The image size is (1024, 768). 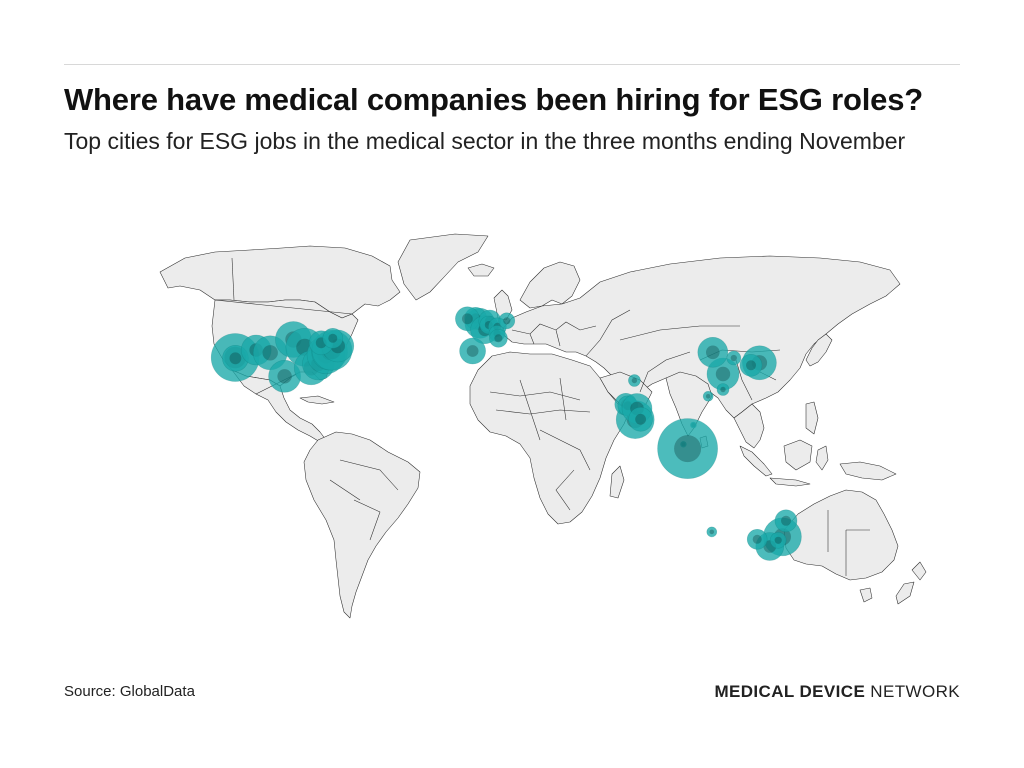 What do you see at coordinates (617, 482) in the screenshot?
I see `land-madagascar` at bounding box center [617, 482].